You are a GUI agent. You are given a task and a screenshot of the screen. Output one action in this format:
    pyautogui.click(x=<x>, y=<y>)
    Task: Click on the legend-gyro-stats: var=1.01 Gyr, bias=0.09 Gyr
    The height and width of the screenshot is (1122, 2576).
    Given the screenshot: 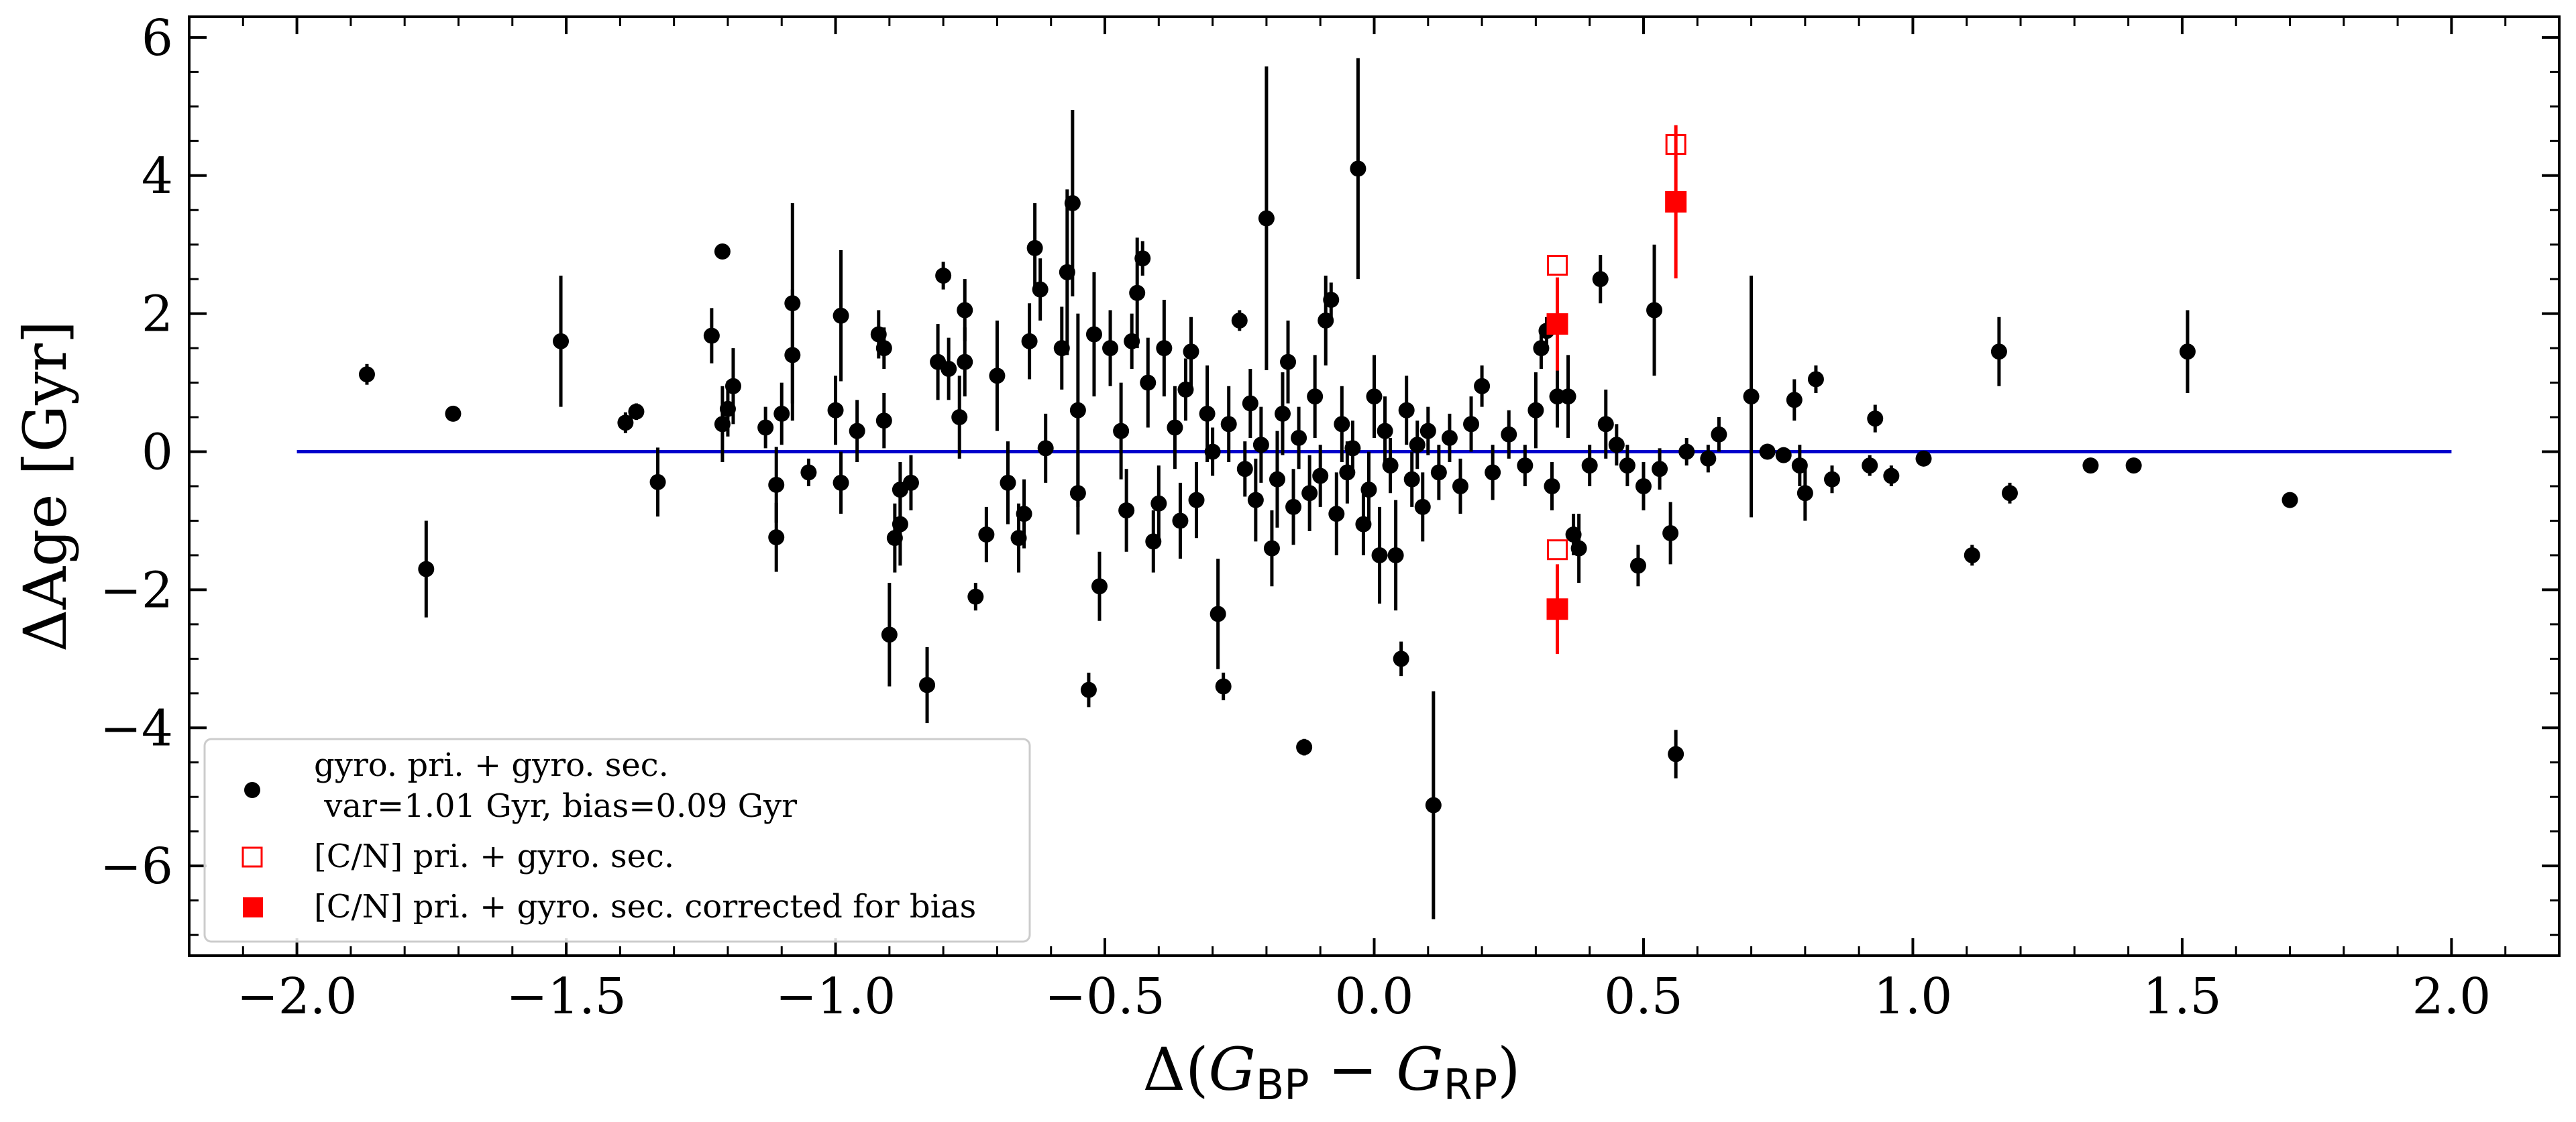 What is the action you would take?
    pyautogui.click(x=555, y=806)
    